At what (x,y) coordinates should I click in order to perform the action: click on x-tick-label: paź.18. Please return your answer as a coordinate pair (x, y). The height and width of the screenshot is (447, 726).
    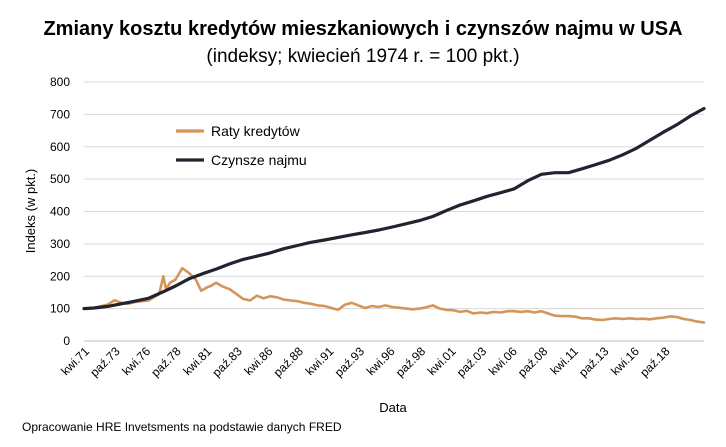
    Looking at the image, I should click on (655, 362).